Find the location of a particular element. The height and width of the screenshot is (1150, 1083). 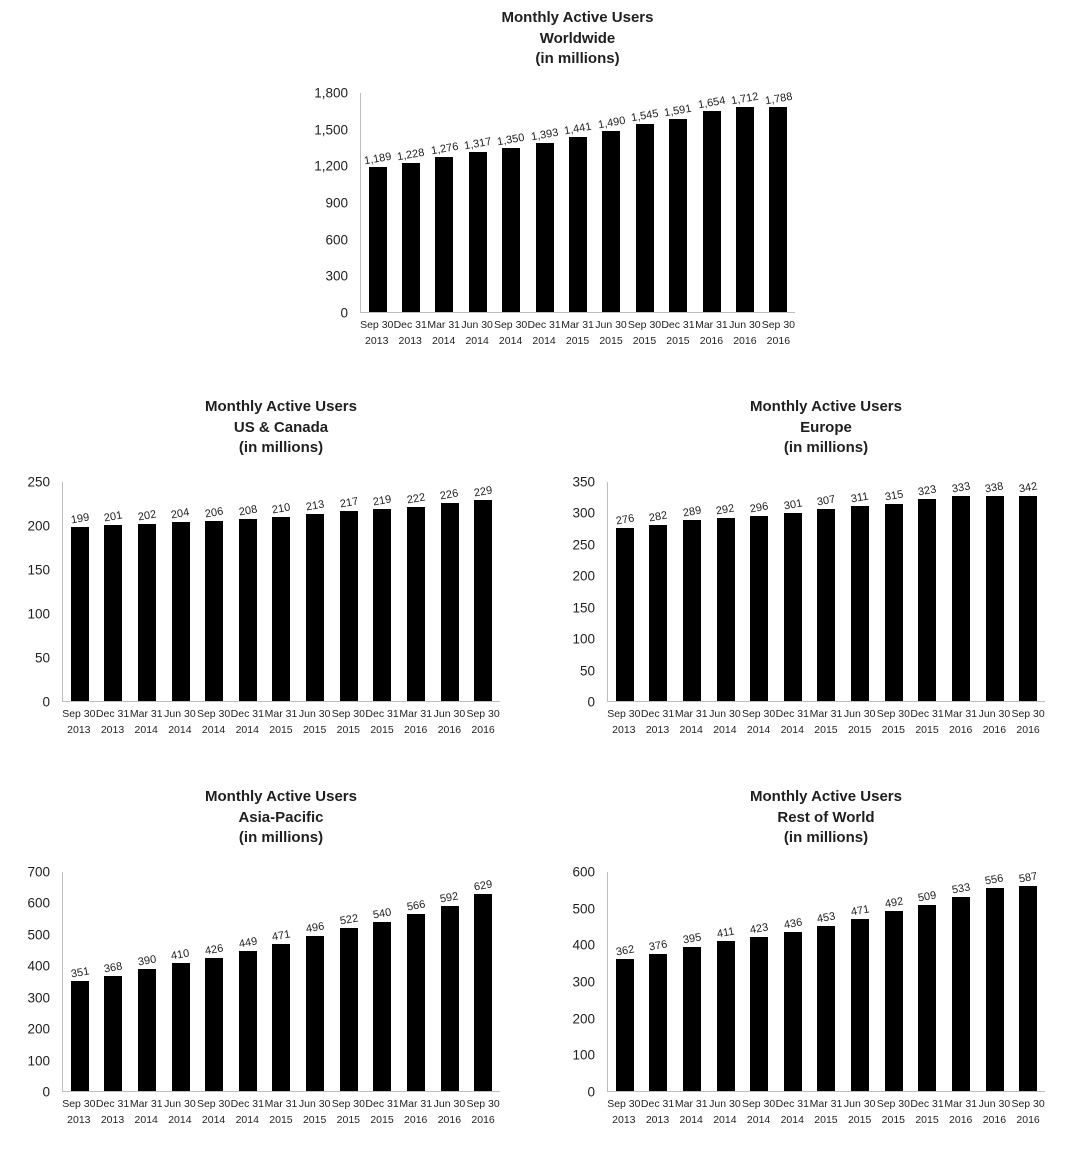

bar-value-label: 204 is located at coordinates (180, 514).